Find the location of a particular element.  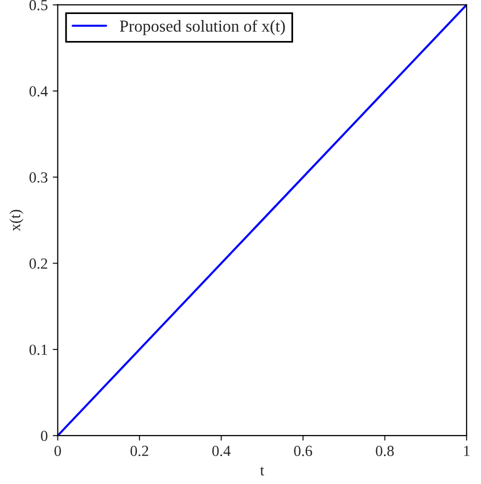

y-tick-label: 0.3 is located at coordinates (38, 177).